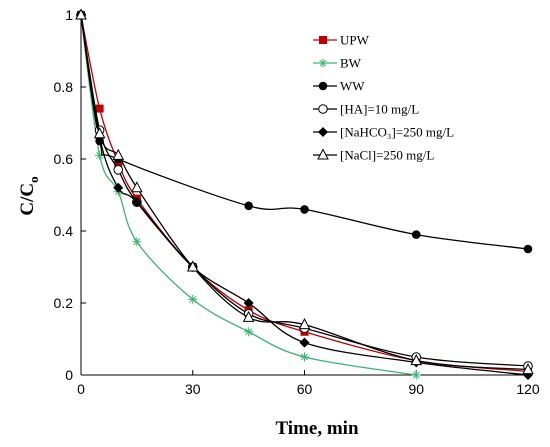 The image size is (550, 447). What do you see at coordinates (337, 63) in the screenshot?
I see `legend-entry: BW` at bounding box center [337, 63].